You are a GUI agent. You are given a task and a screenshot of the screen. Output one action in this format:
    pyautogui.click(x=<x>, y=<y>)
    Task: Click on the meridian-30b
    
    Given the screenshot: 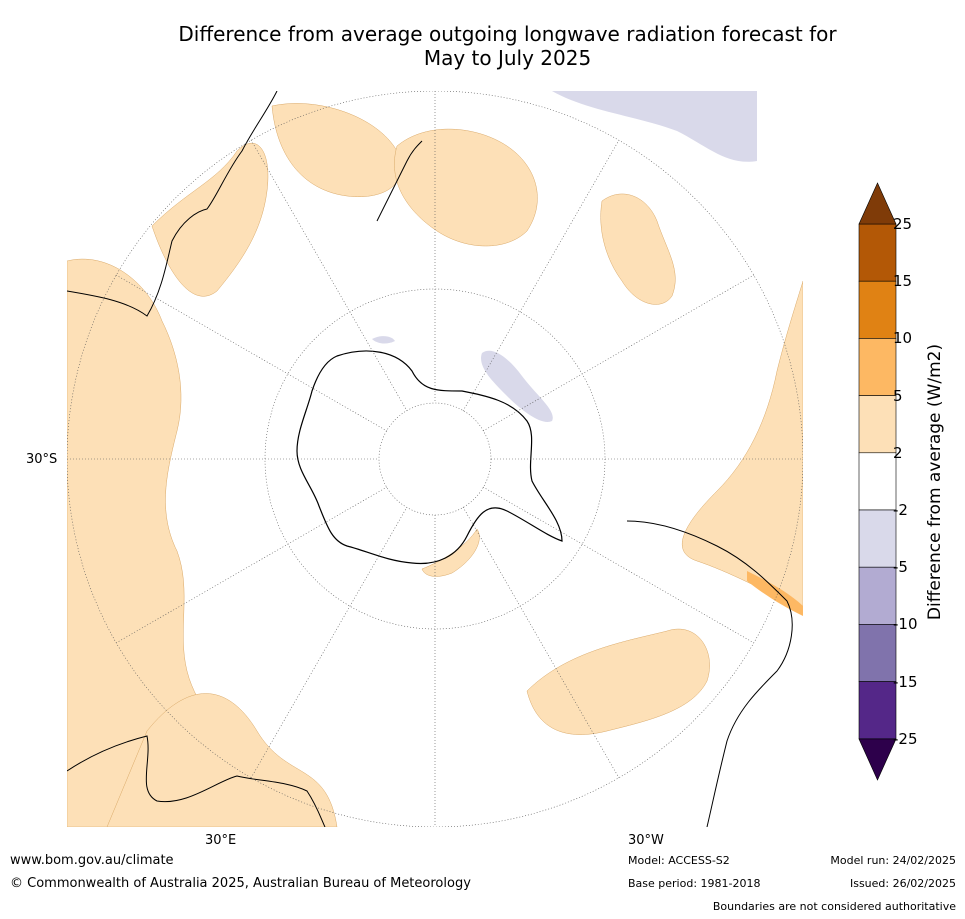 What is the action you would take?
    pyautogui.click(x=541, y=642)
    